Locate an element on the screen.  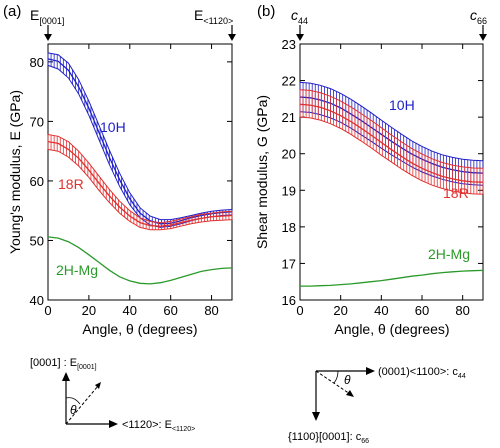
marker-b-left: c44 is located at coordinates (299, 16).